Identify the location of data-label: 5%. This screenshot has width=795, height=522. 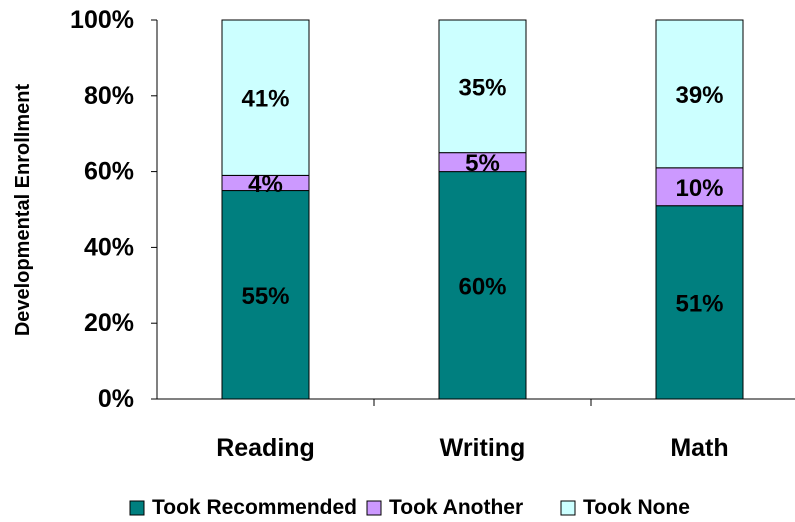
(482, 163).